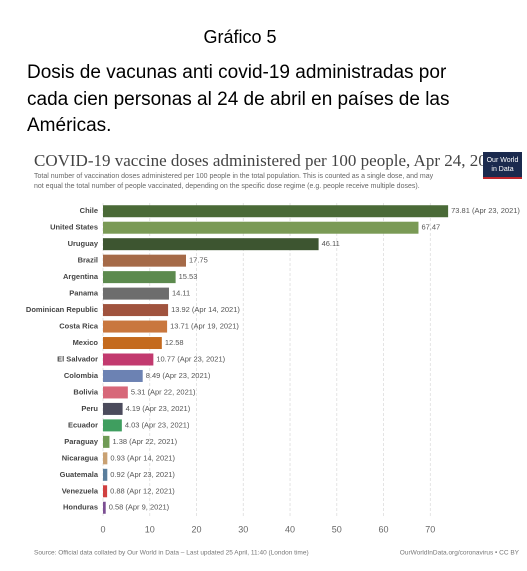 This screenshot has width=527, height=571. I want to click on caption-line: Américas., so click(69, 125).